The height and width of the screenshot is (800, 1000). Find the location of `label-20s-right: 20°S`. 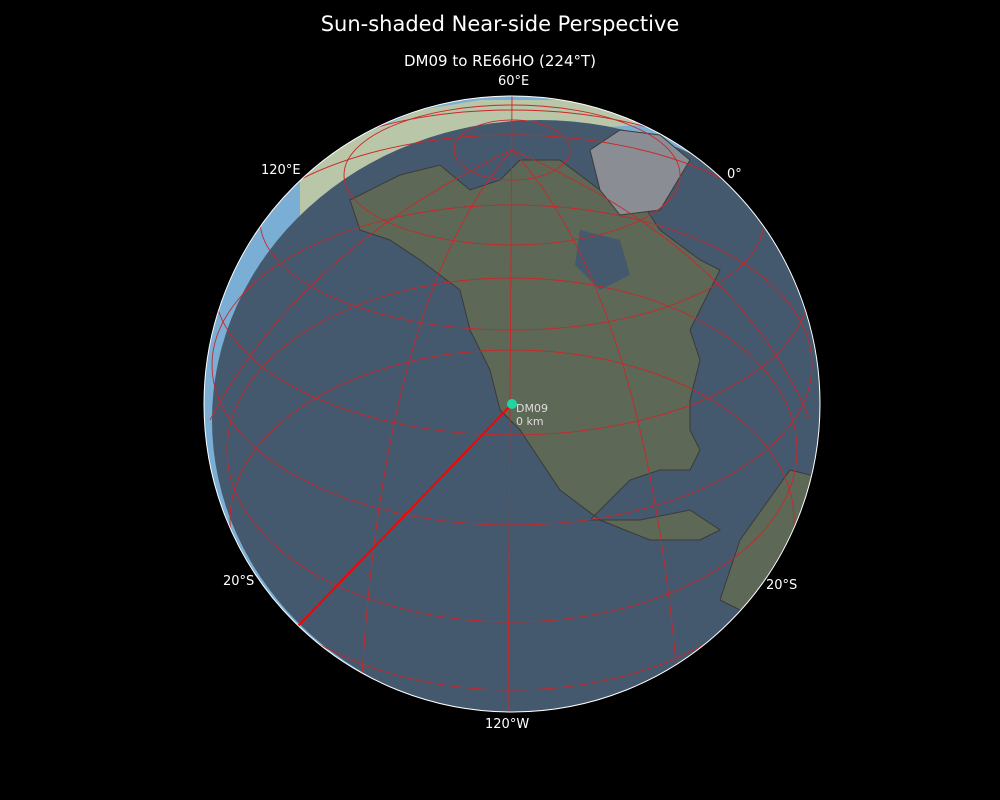

label-20s-right: 20°S is located at coordinates (782, 585).